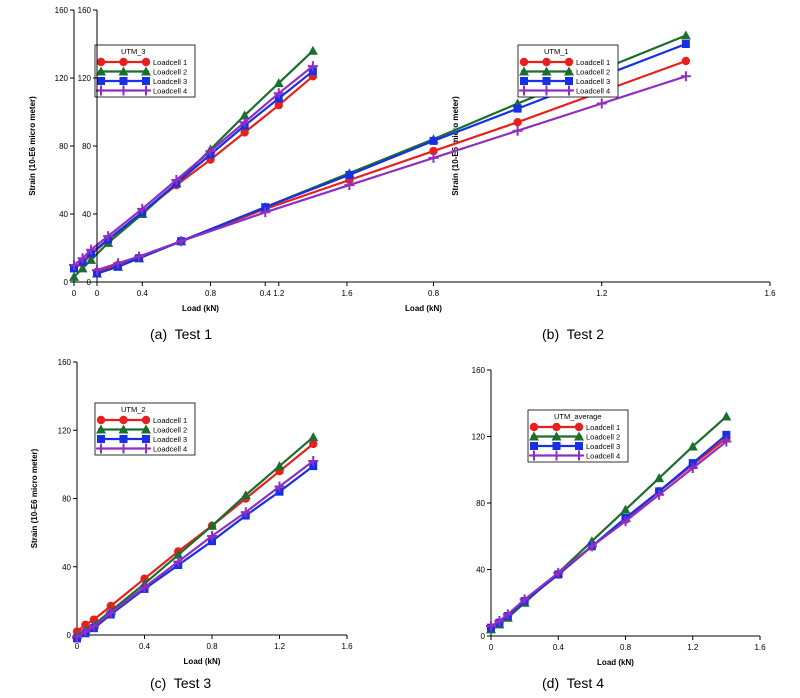 This screenshot has width=800, height=698. I want to click on legend-item: Loadcell 2, so click(141, 71).